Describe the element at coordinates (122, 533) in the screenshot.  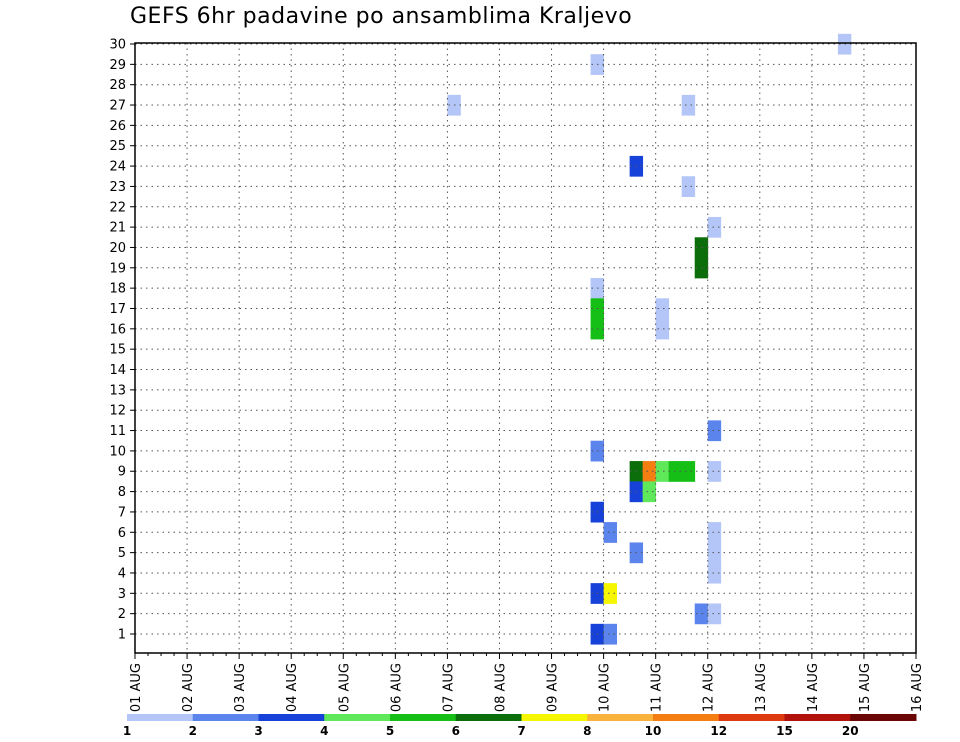
I see `y-tick-label: 6` at that location.